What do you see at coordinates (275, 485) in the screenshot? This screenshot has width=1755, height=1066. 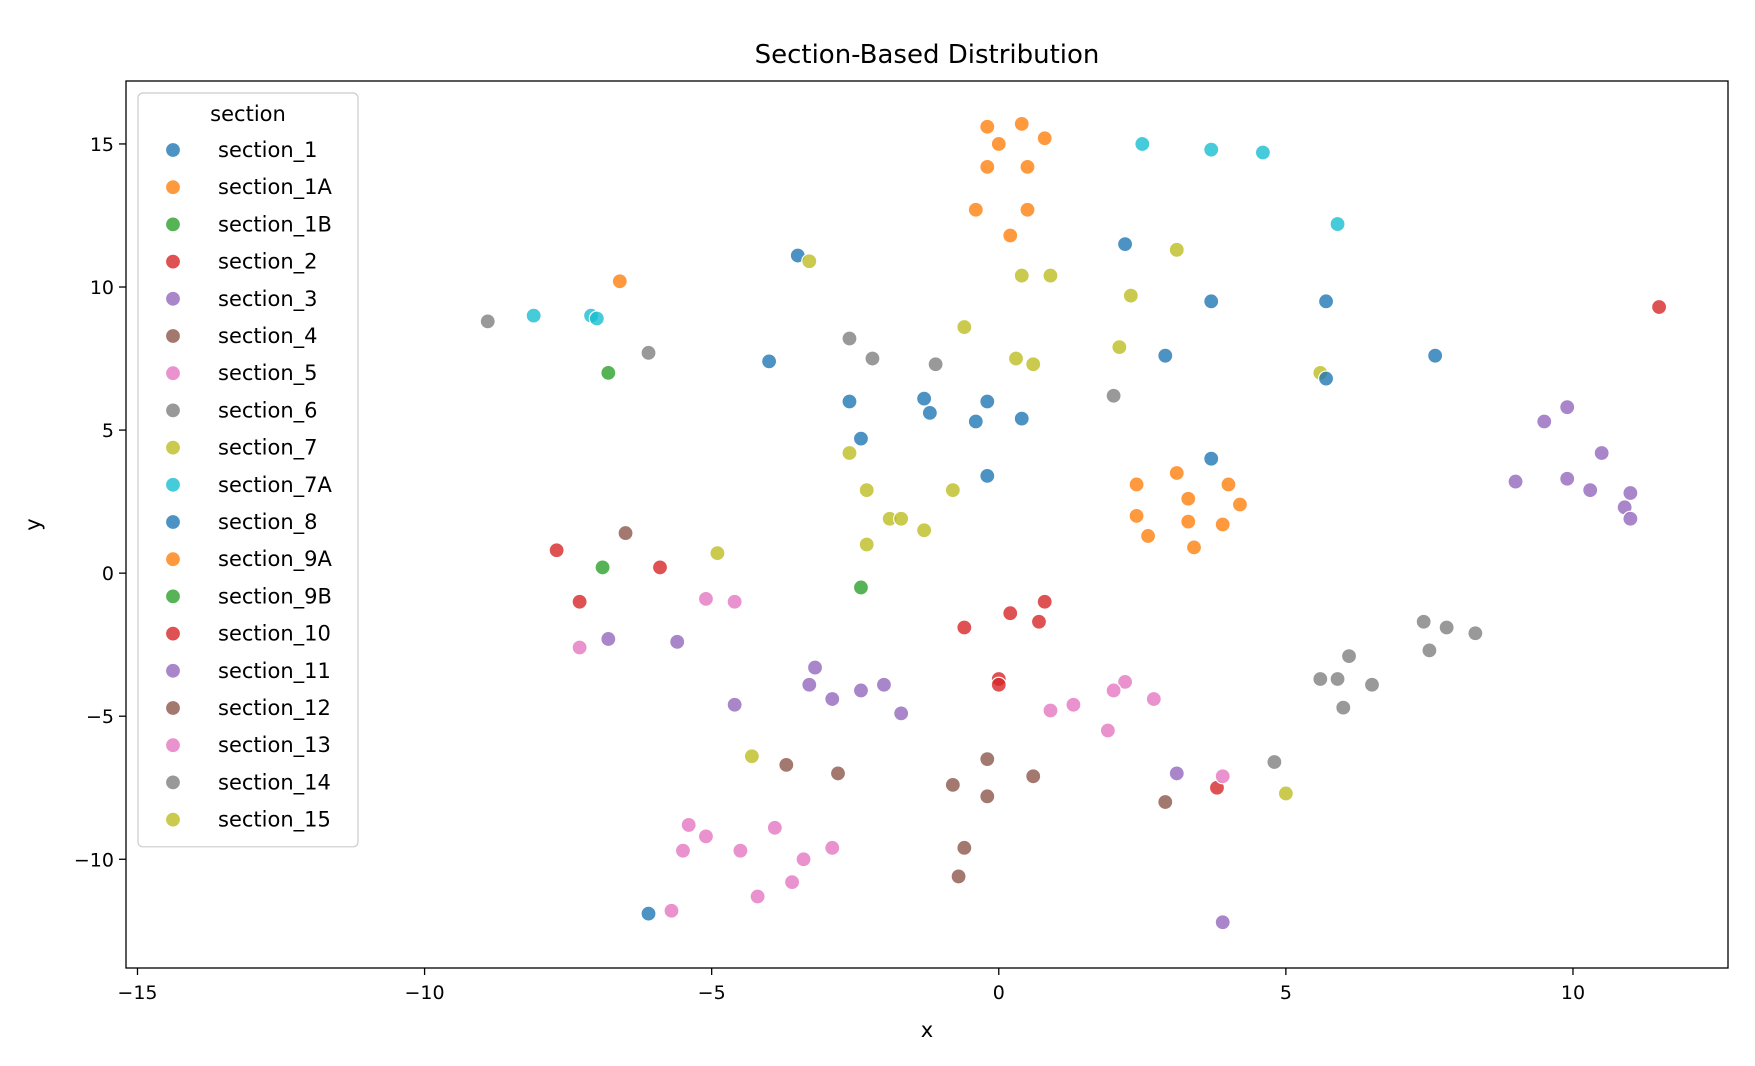 I see `legend-label: section_7A` at bounding box center [275, 485].